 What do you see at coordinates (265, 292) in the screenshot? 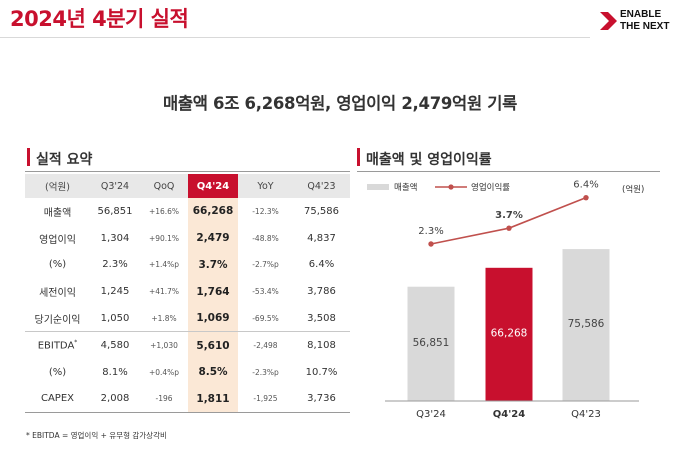
I see `cell-yoy: -53.4%` at bounding box center [265, 292].